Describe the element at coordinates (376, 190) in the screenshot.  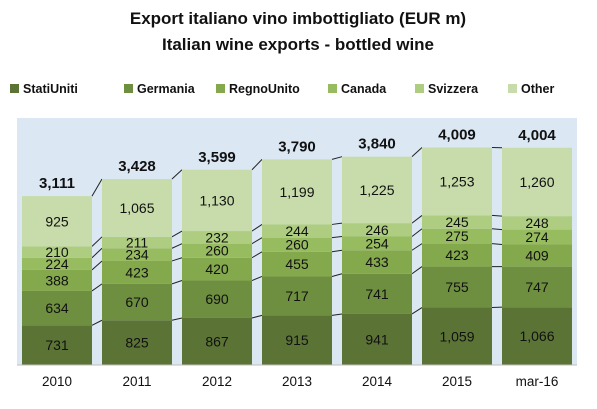
I see `data-label-other: 1,225` at that location.